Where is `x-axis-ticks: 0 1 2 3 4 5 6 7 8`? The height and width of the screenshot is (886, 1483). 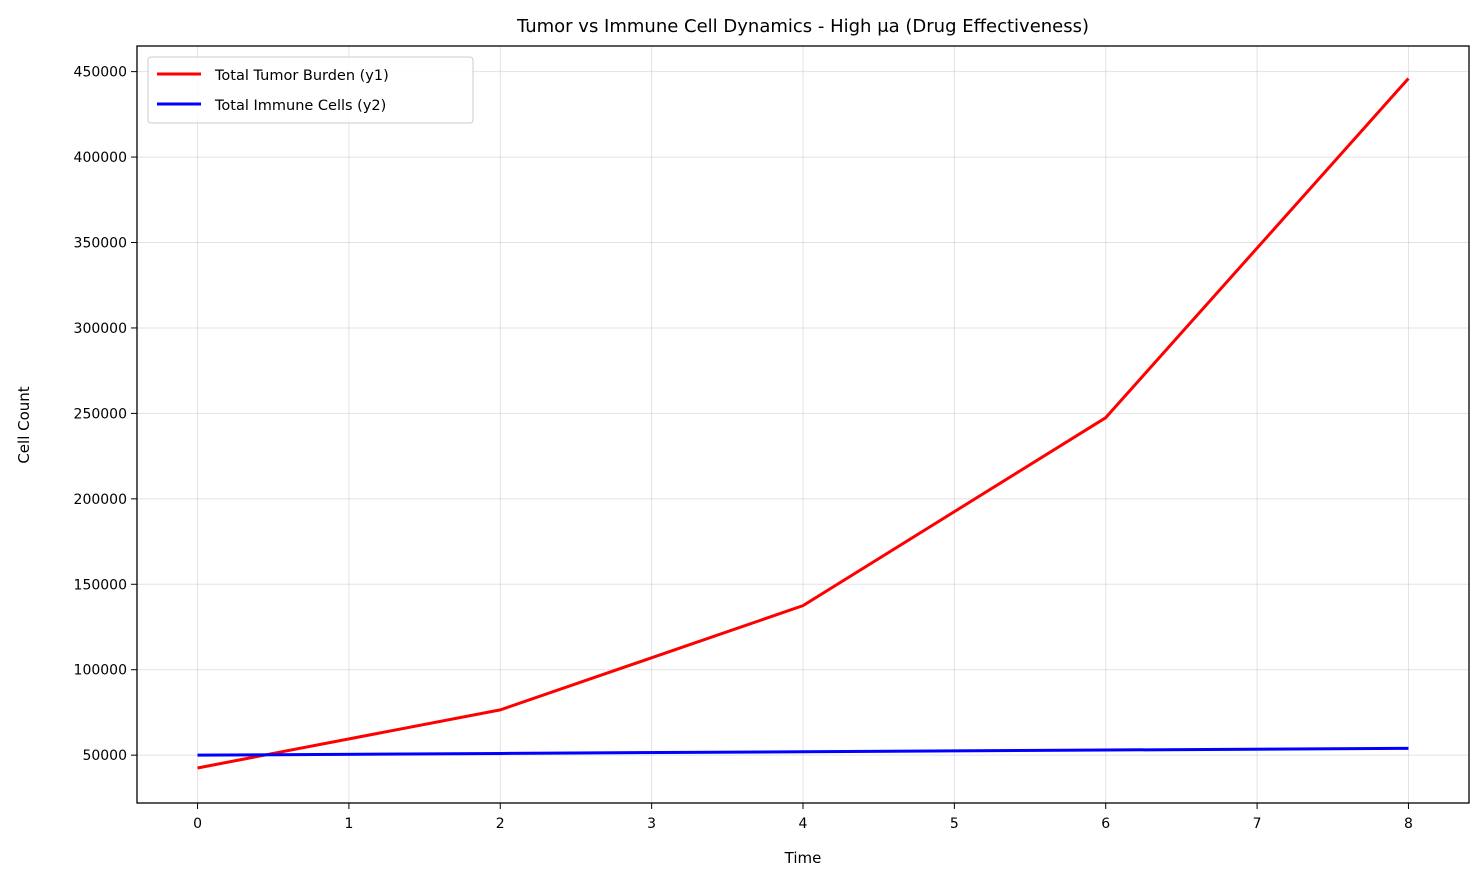
x-axis-ticks: 0 1 2 3 4 5 6 7 8 is located at coordinates (803, 817).